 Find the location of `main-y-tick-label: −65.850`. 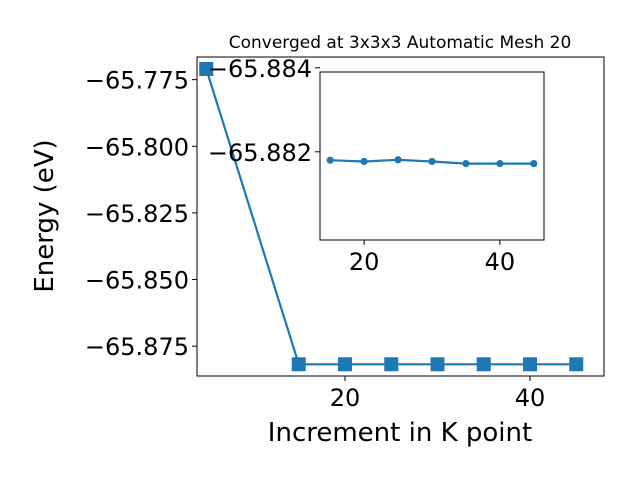

main-y-tick-label: −65.850 is located at coordinates (137, 281).